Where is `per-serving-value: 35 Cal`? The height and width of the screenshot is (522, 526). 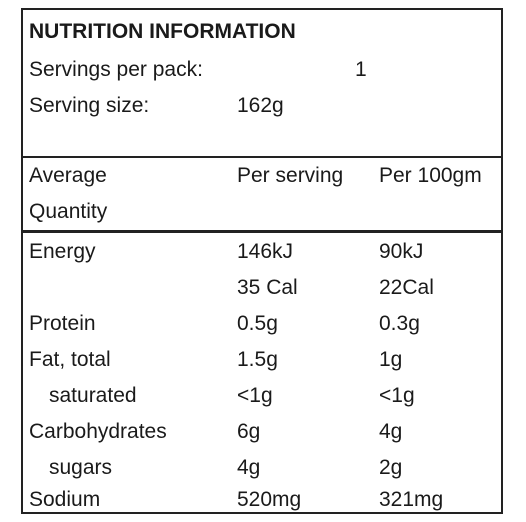
per-serving-value: 35 Cal is located at coordinates (267, 287).